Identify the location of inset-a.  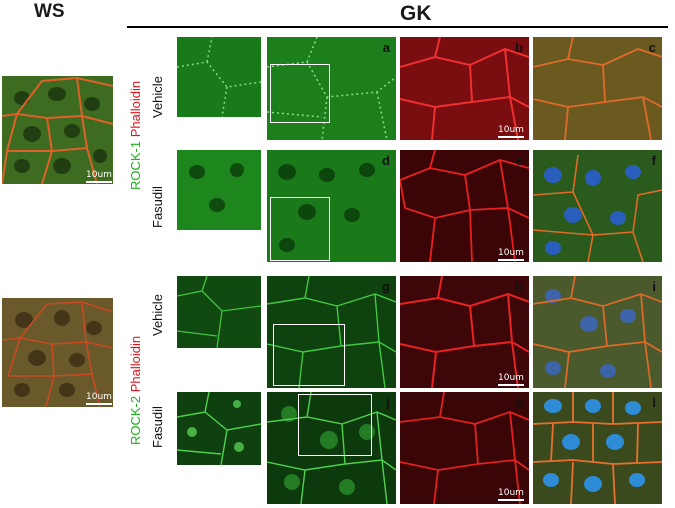
(219, 77).